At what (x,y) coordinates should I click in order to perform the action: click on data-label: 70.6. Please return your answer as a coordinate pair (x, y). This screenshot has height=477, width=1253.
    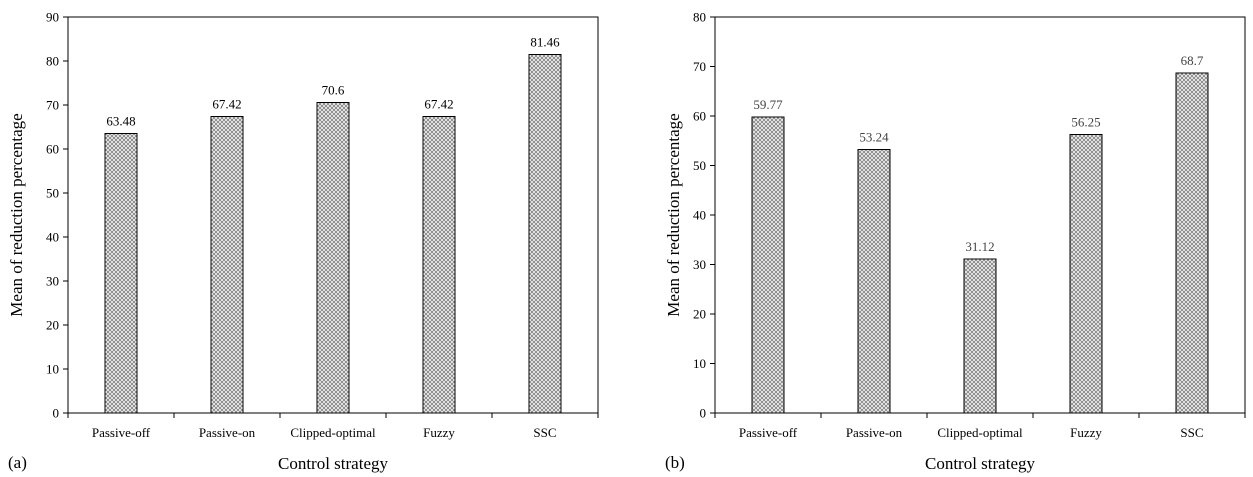
    Looking at the image, I should click on (333, 89).